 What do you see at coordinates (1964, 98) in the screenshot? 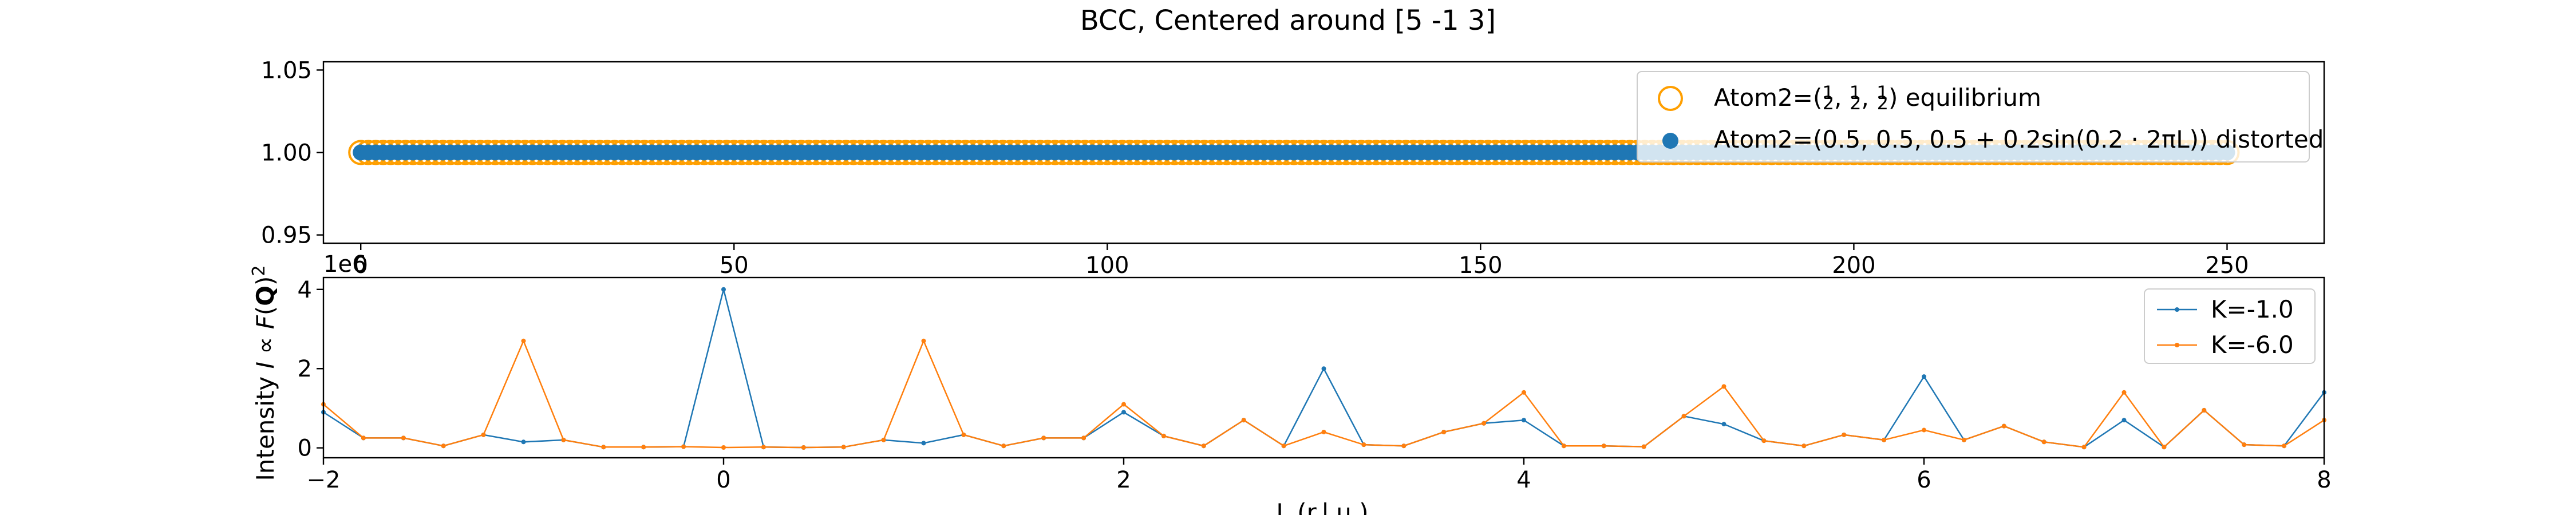
I see `legend-equilibrium-suffix: ) equilibrium` at bounding box center [1964, 98].